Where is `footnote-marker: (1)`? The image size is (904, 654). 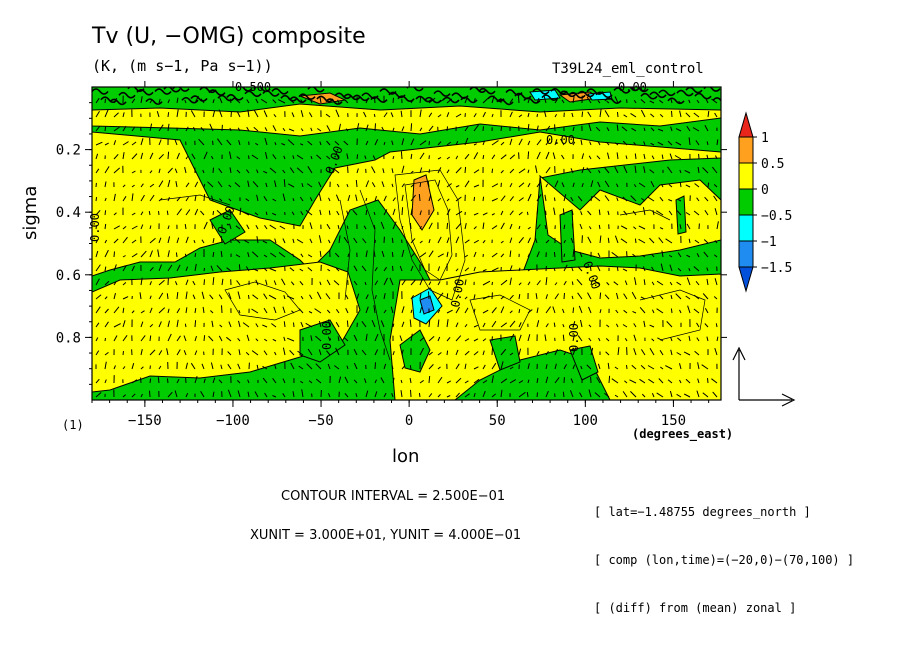 footnote-marker: (1) is located at coordinates (73, 425).